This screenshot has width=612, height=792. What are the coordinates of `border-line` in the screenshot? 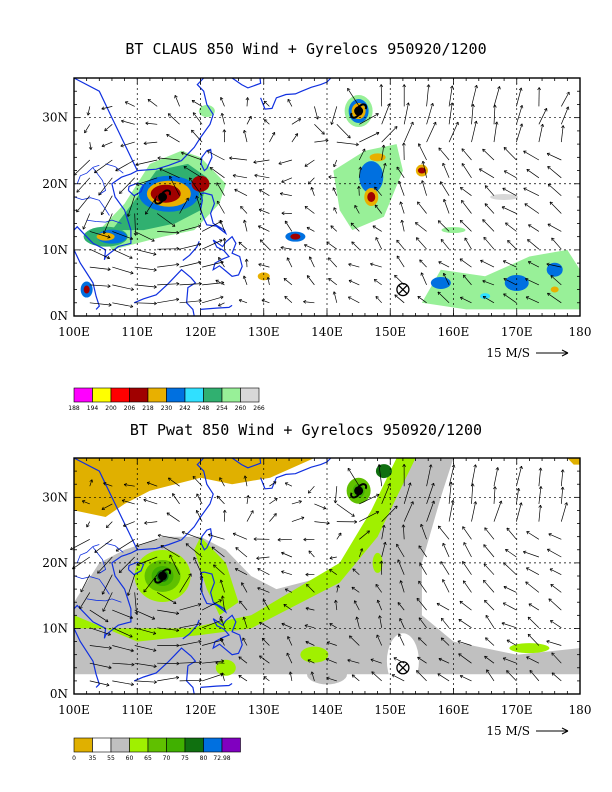 It's located at (88, 174).